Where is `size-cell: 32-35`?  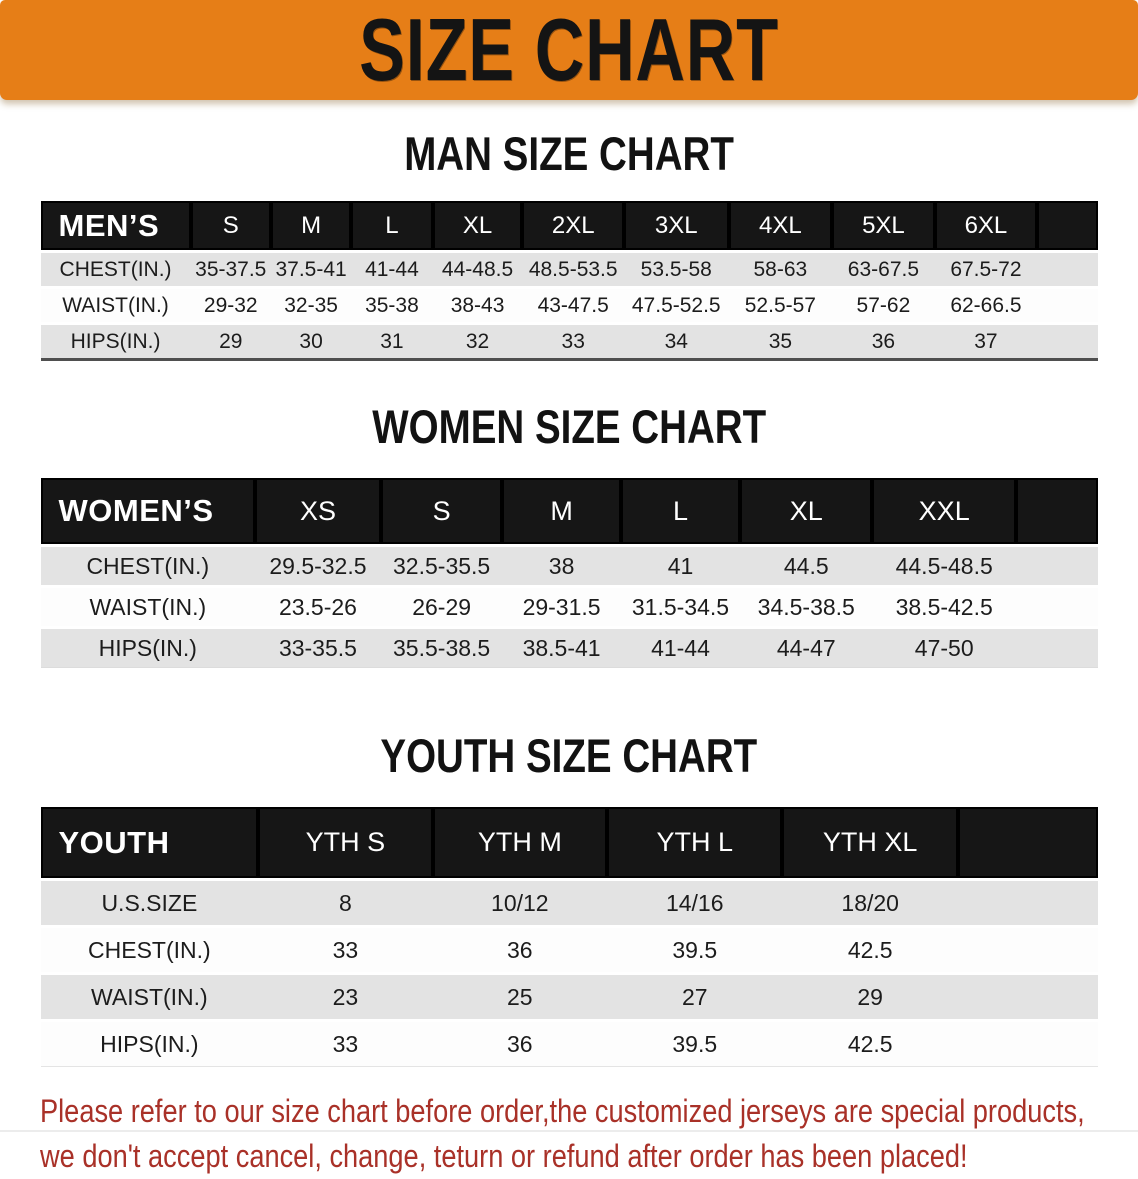 size-cell: 32-35 is located at coordinates (311, 305).